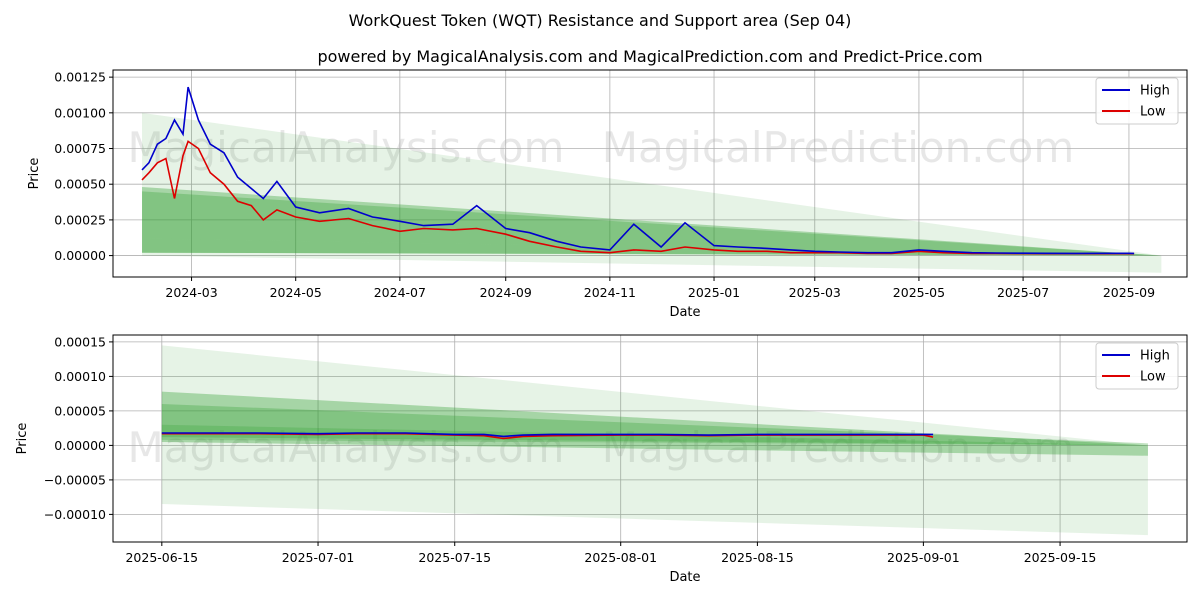 The image size is (1200, 600). I want to click on y-tick-label: 0.00125, so click(80, 77).